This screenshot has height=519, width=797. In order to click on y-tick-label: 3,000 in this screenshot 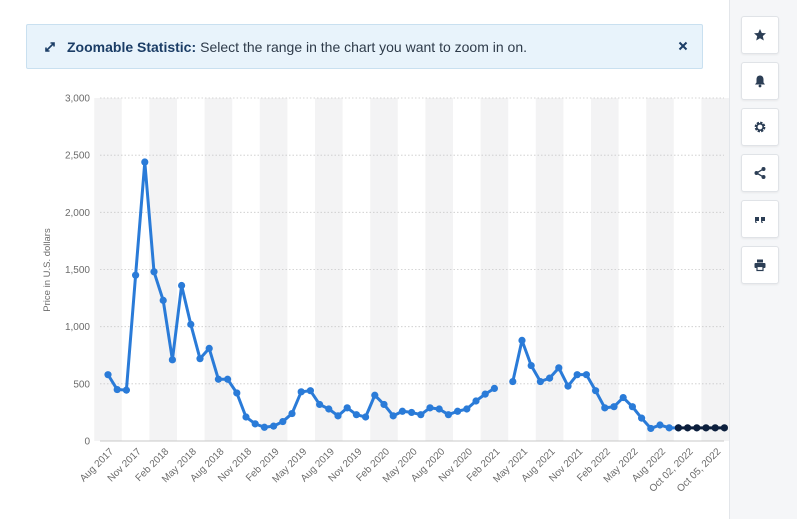, I will do `click(77, 99)`.